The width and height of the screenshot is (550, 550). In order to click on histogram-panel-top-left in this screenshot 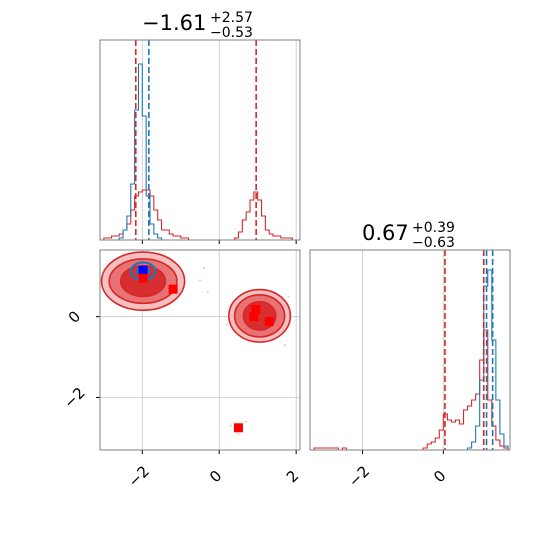, I will do `click(200, 141)`.